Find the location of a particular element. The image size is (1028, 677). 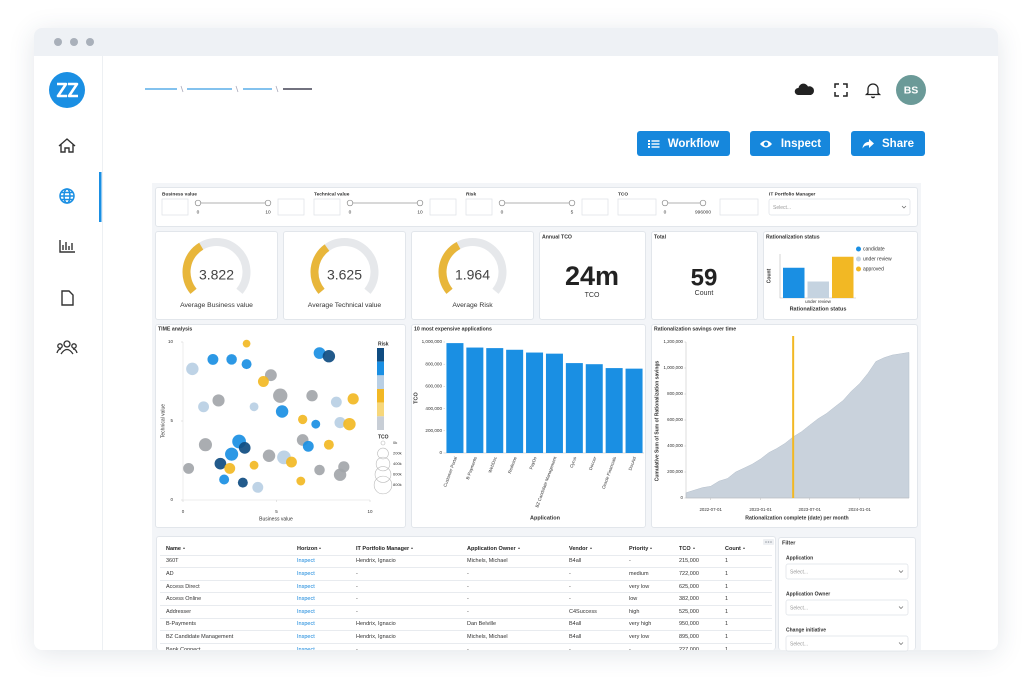

cell-text: B-Payments is located at coordinates (181, 624).